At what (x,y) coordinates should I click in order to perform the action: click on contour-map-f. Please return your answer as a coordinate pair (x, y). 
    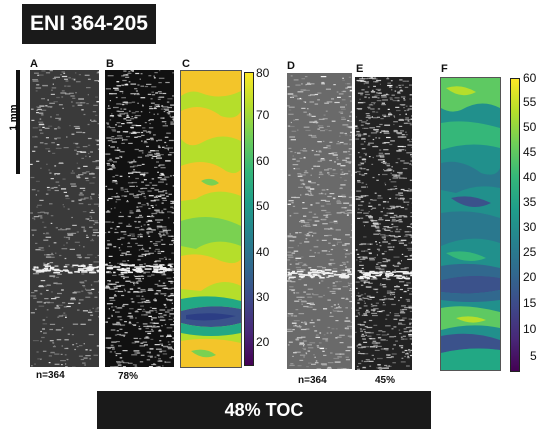
    Looking at the image, I should click on (470, 224).